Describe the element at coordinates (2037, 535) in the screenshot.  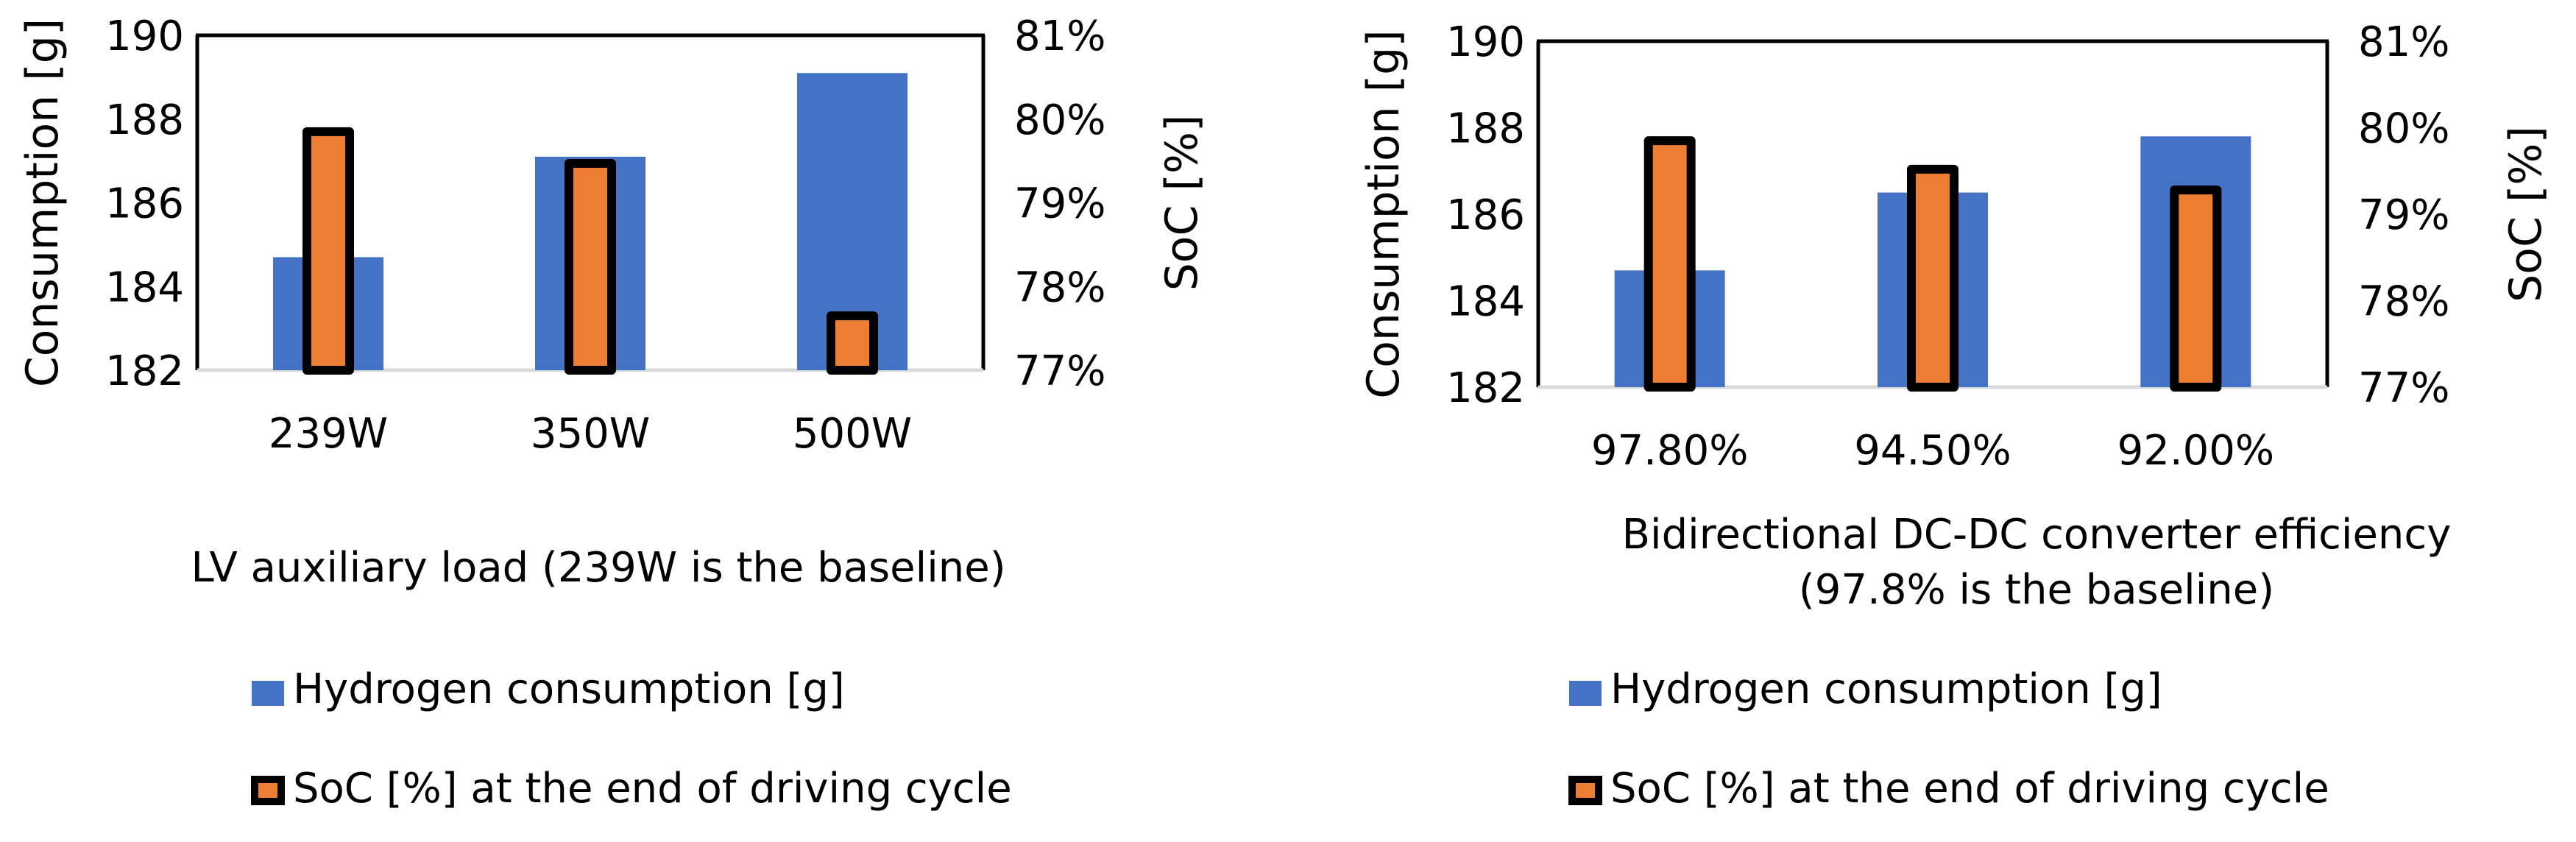
I see `x-axis-title-line: Bidirectional DC-DC converter efficiency` at that location.